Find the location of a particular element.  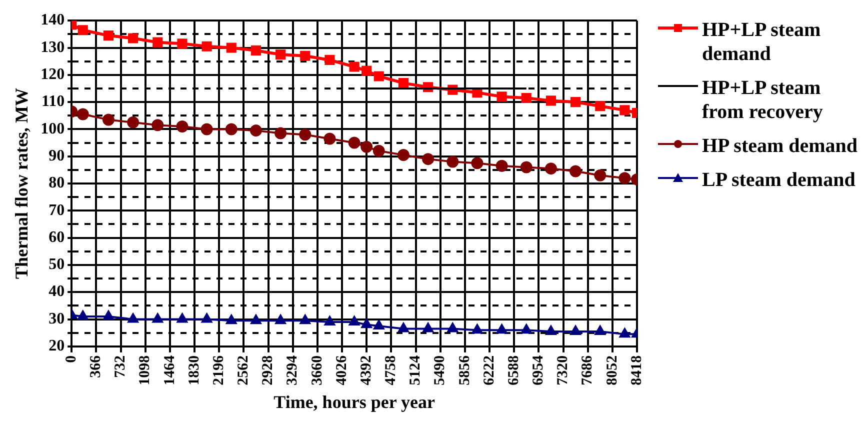

x-tick-label: 7320 is located at coordinates (563, 370).